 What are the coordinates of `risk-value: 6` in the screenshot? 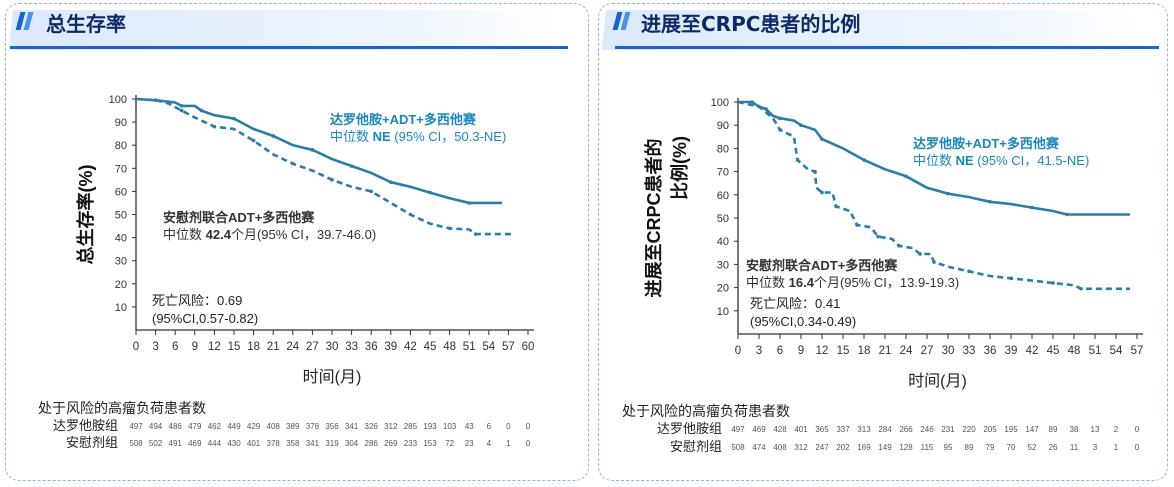 It's located at (489, 426).